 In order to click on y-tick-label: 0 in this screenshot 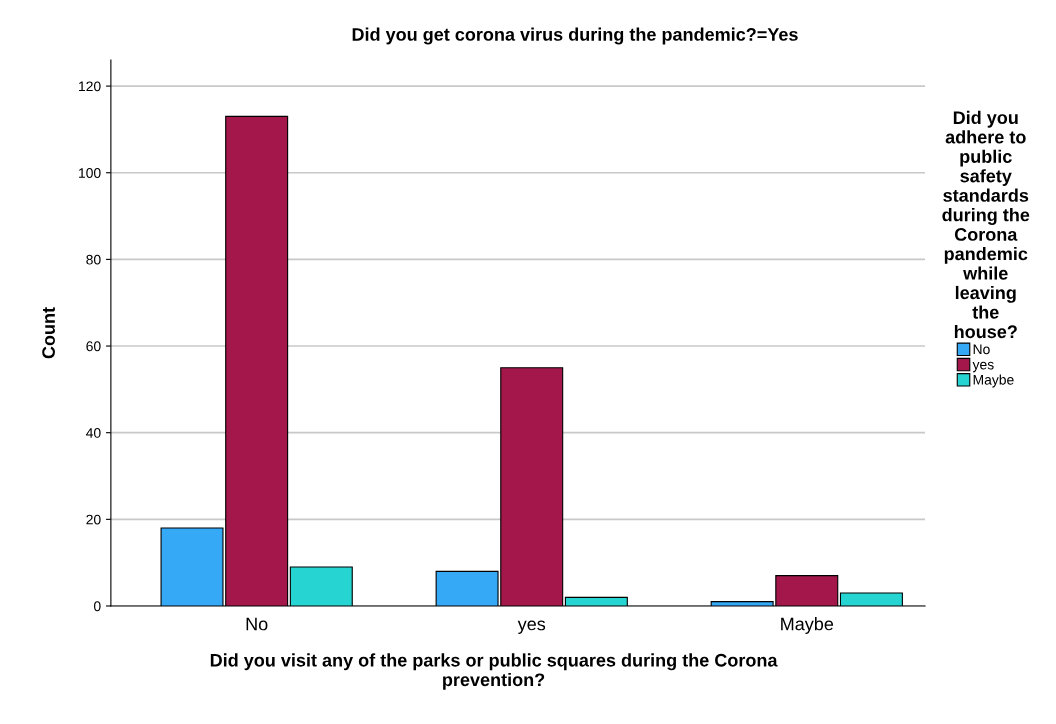, I will do `click(97, 606)`.